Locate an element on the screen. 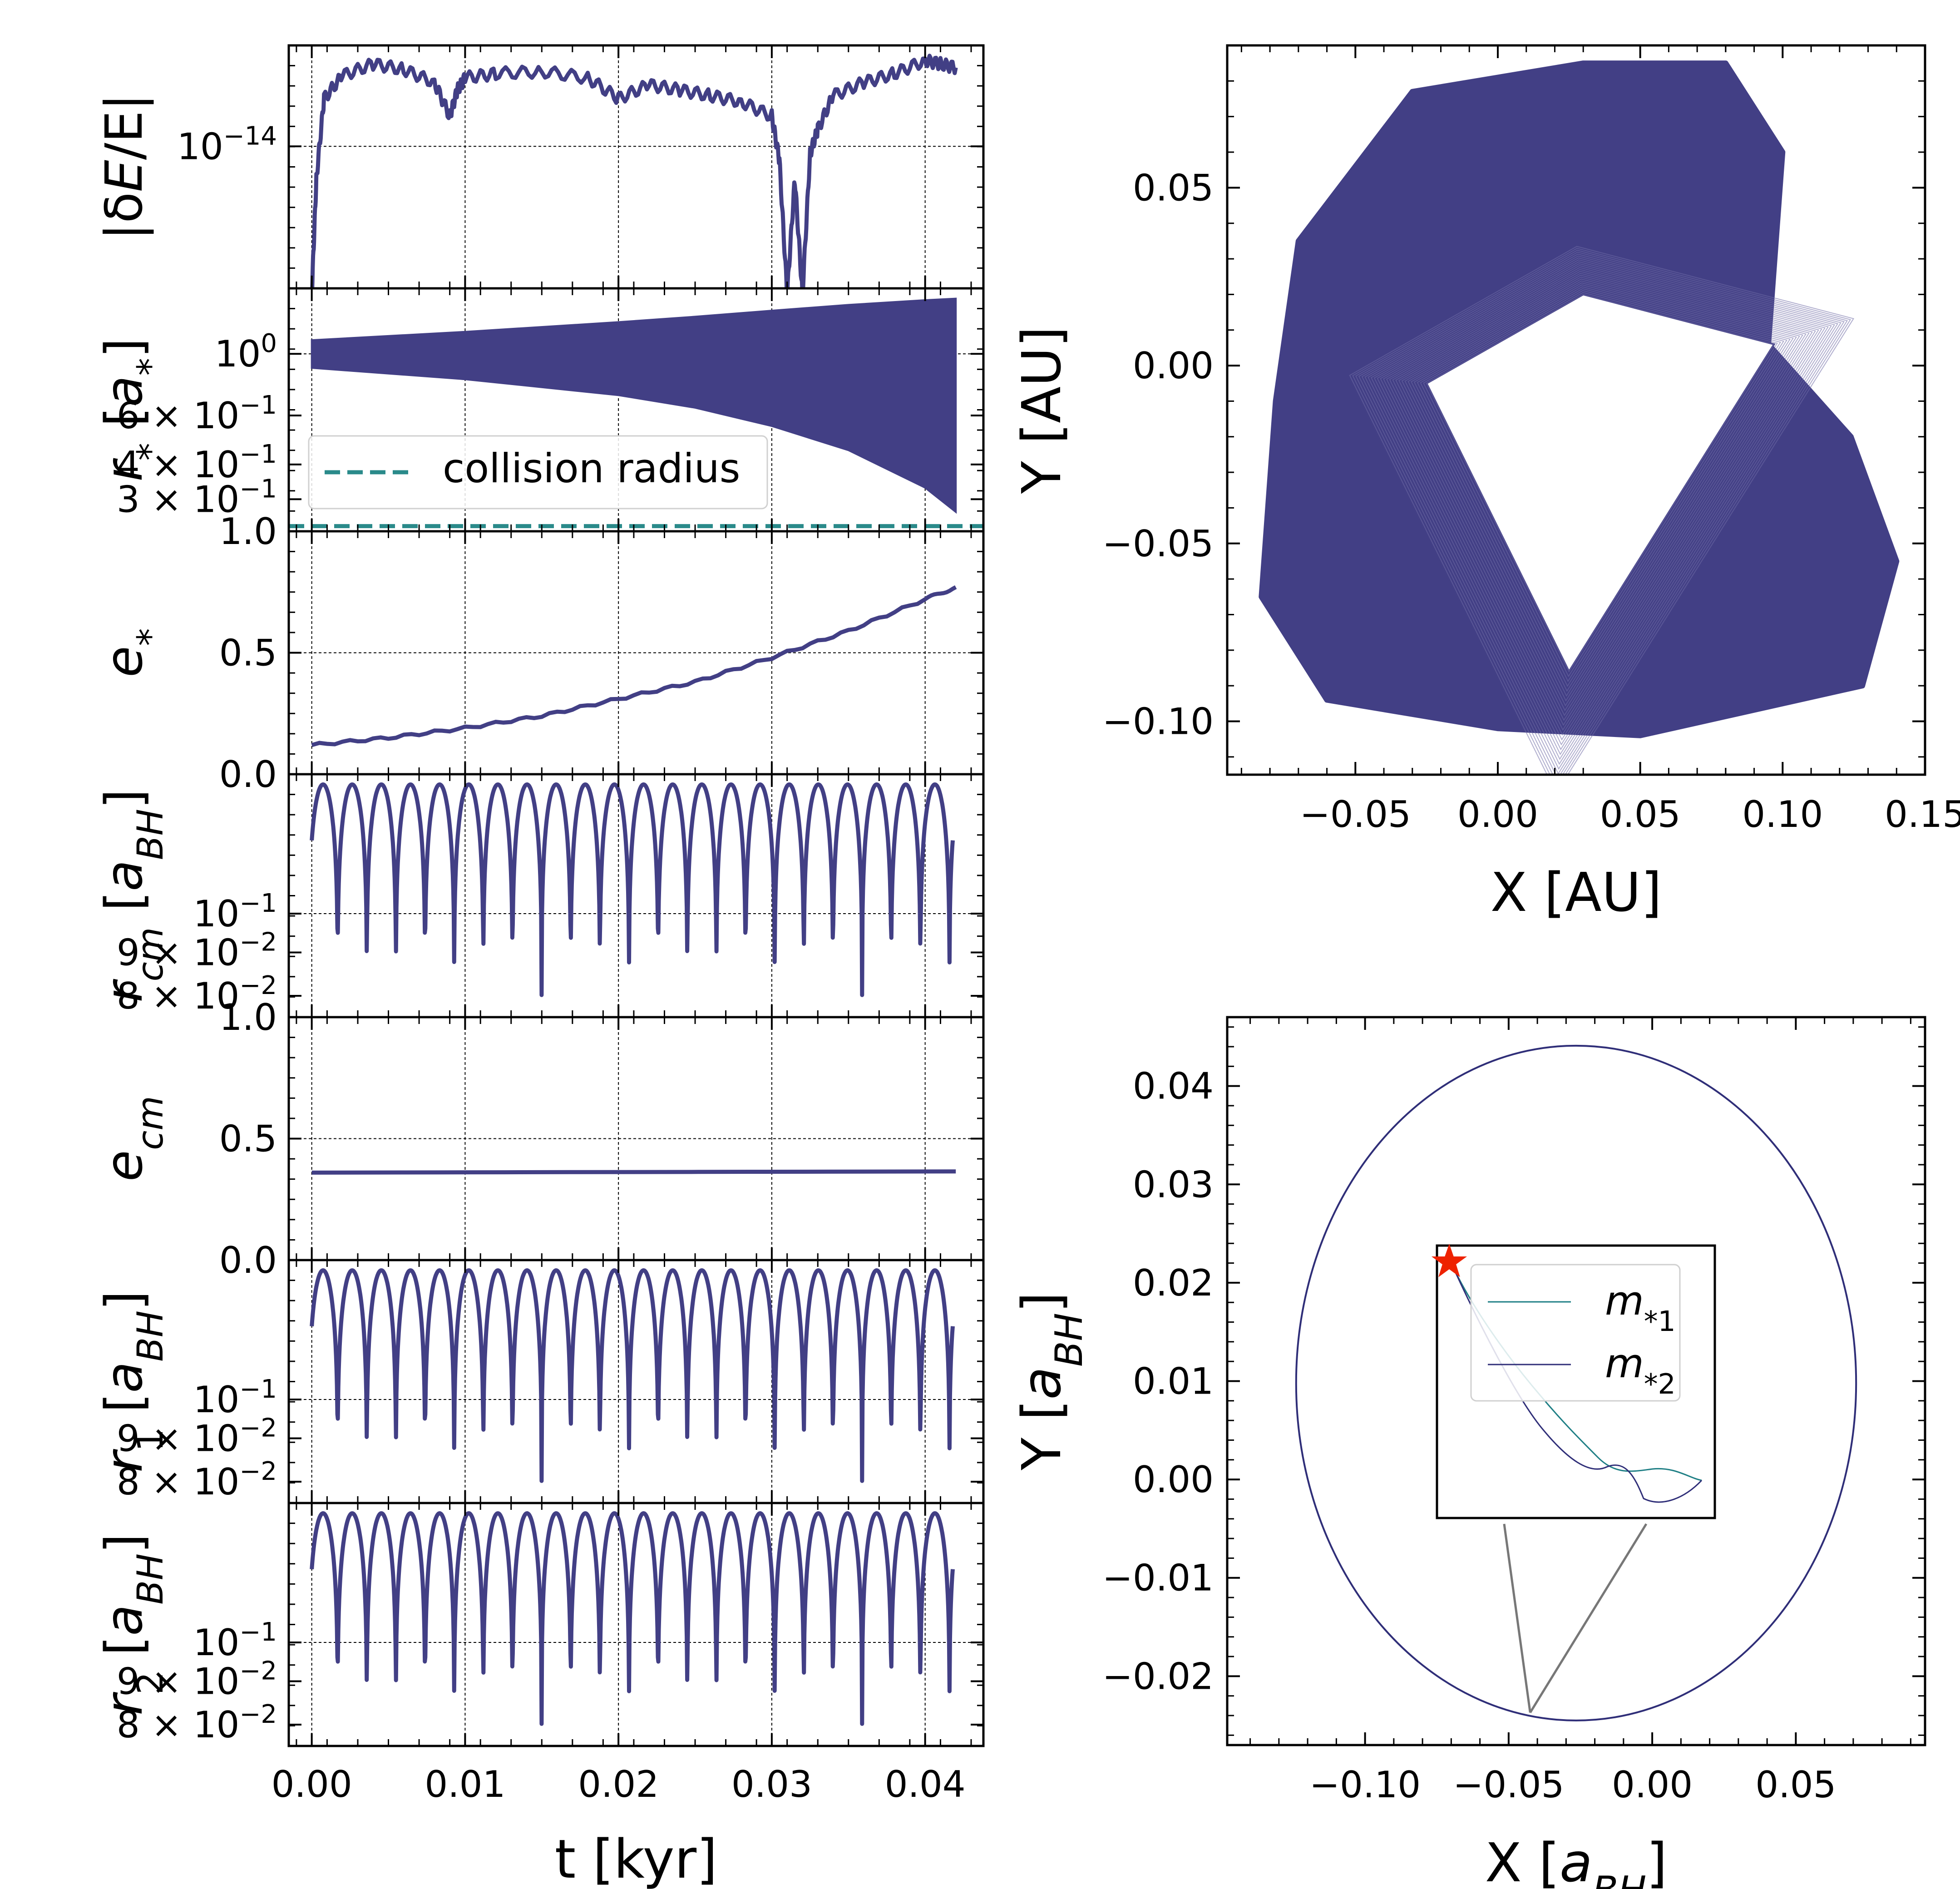  separation-band is located at coordinates (634, 405).